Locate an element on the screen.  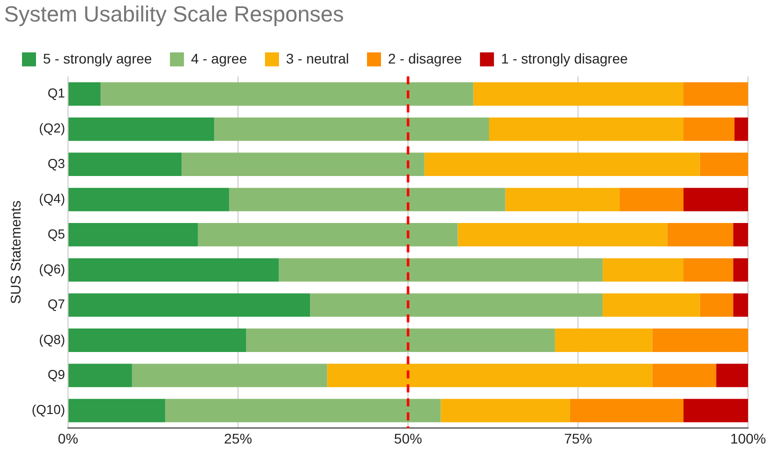
legend-label: 2 - disagree is located at coordinates (425, 58).